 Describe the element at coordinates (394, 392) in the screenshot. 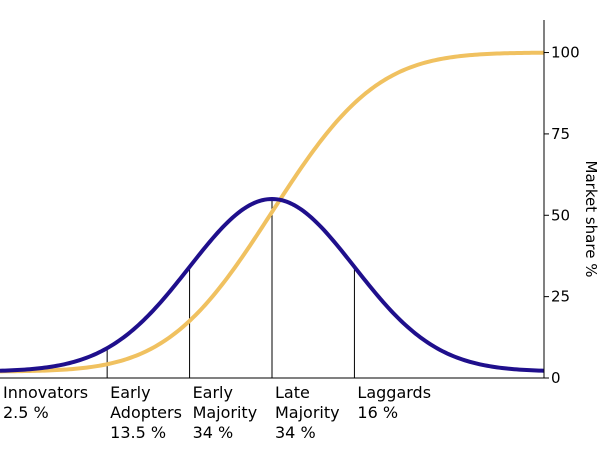

I see `segment-label-line: Laggards` at that location.